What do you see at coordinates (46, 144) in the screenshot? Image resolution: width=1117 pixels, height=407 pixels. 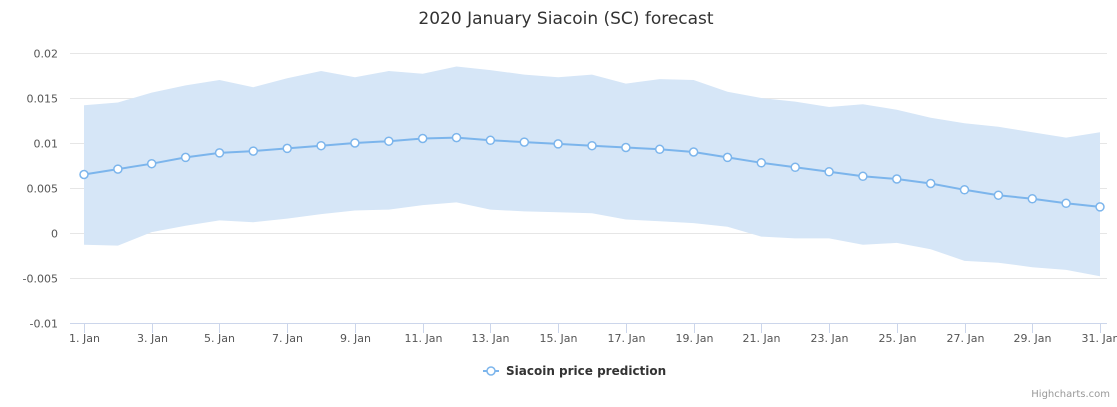 I see `y-tick-label: 0.01` at bounding box center [46, 144].